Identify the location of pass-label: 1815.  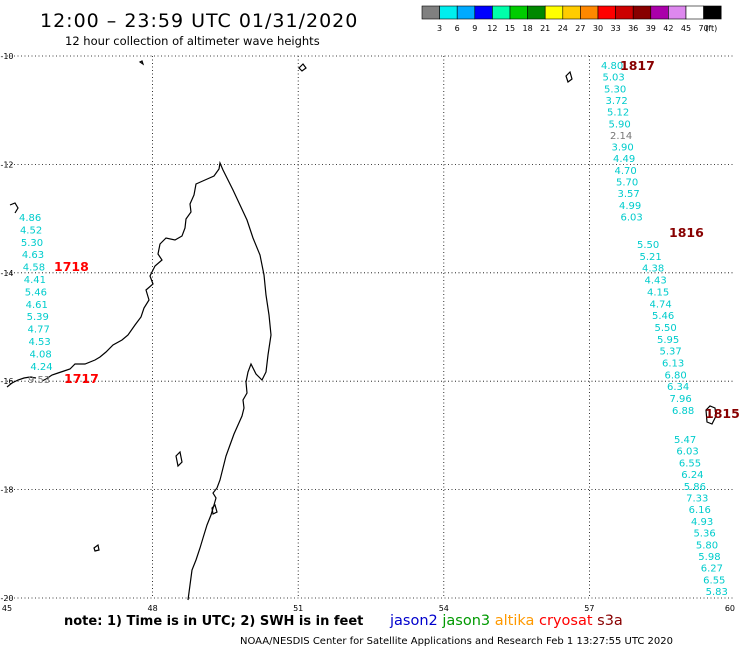
(722, 413).